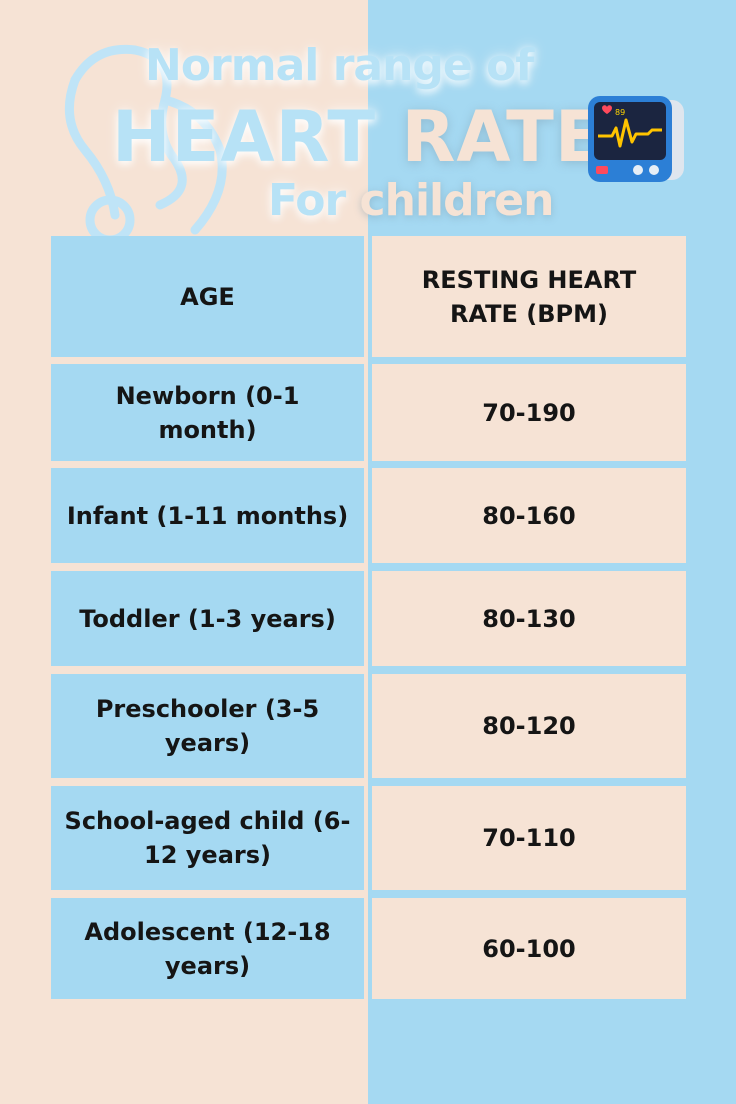 This screenshot has height=1104, width=736. I want to click on row-age: Infant (1-11 months), so click(207, 515).